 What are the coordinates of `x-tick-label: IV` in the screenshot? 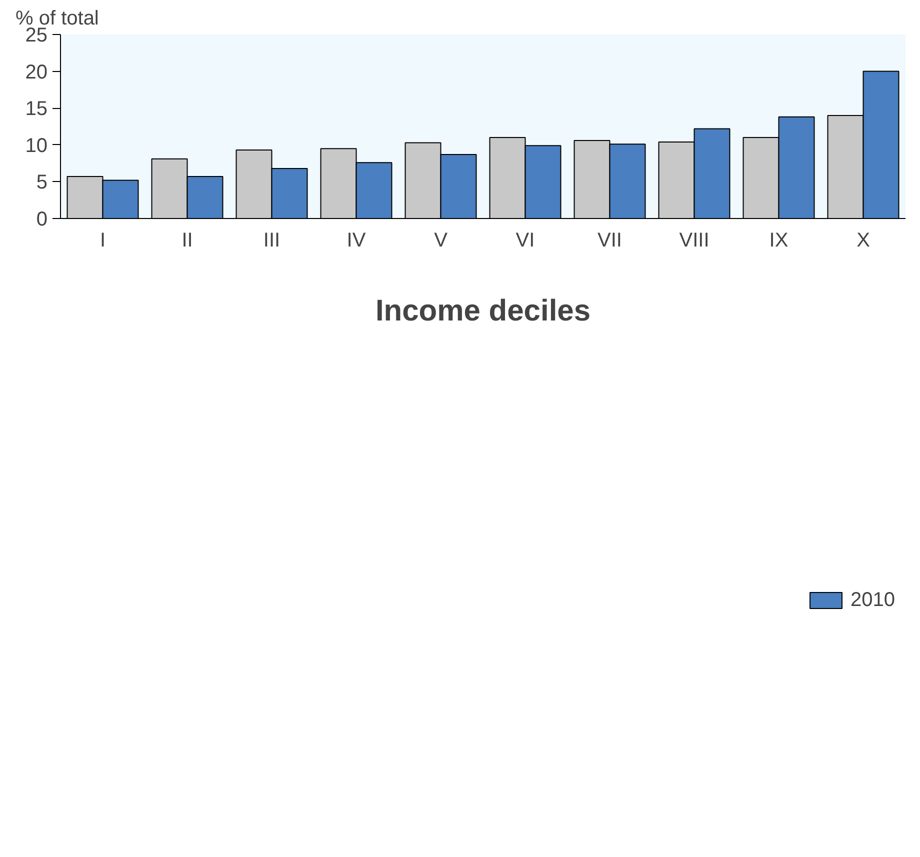 It's located at (356, 241).